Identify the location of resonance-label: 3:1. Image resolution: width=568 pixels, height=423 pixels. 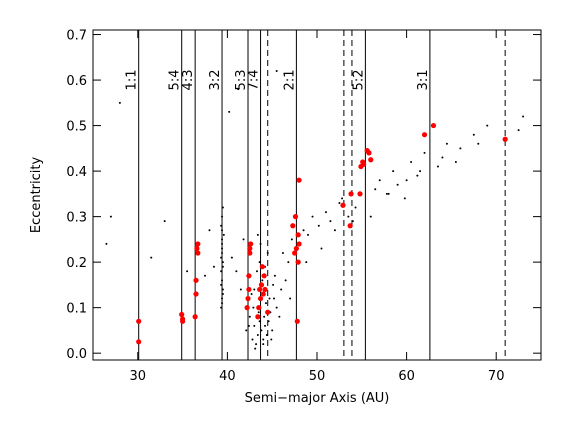
(423, 80).